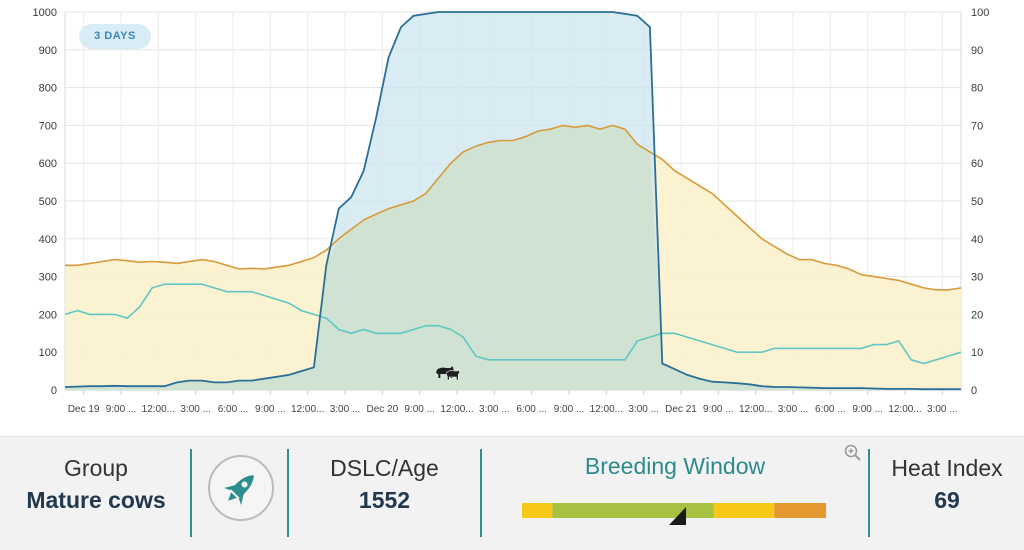 This screenshot has height=550, width=1024. What do you see at coordinates (384, 468) in the screenshot?
I see `dslc-label: DSLC/Age` at bounding box center [384, 468].